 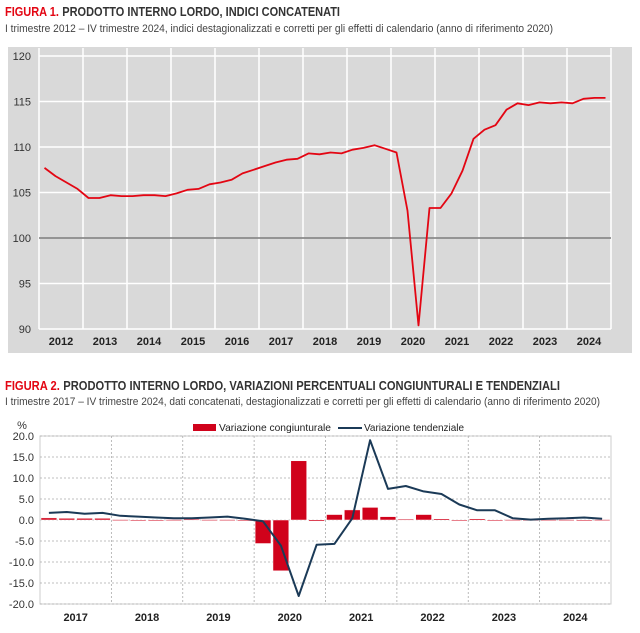 I want to click on x-tick-label: 2015, so click(x=193, y=342).